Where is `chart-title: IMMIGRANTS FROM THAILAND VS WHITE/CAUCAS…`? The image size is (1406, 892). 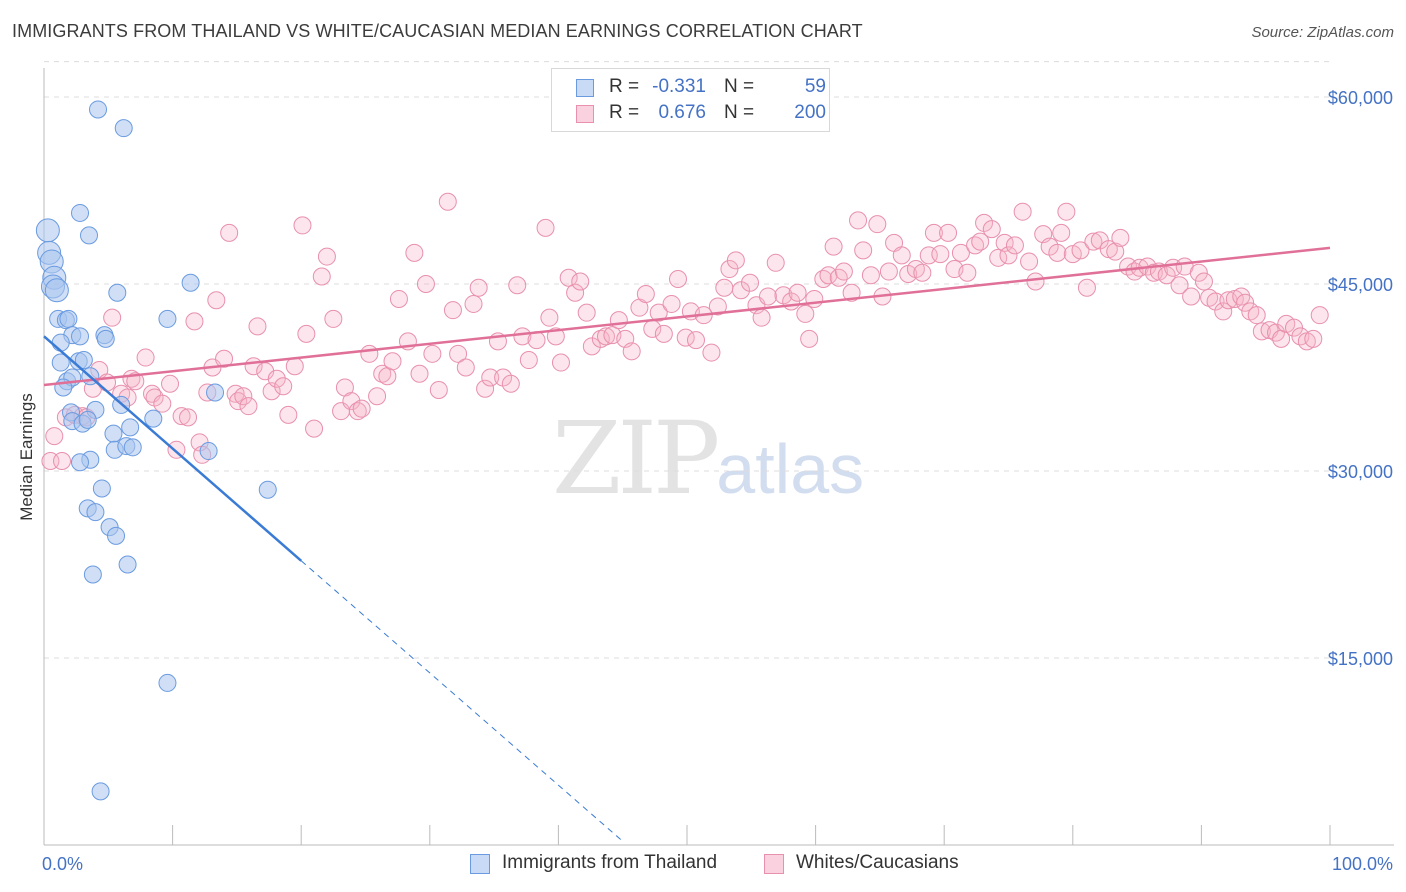 chart-title: IMMIGRANTS FROM THAILAND VS WHITE/CAUCAS… is located at coordinates (437, 31).